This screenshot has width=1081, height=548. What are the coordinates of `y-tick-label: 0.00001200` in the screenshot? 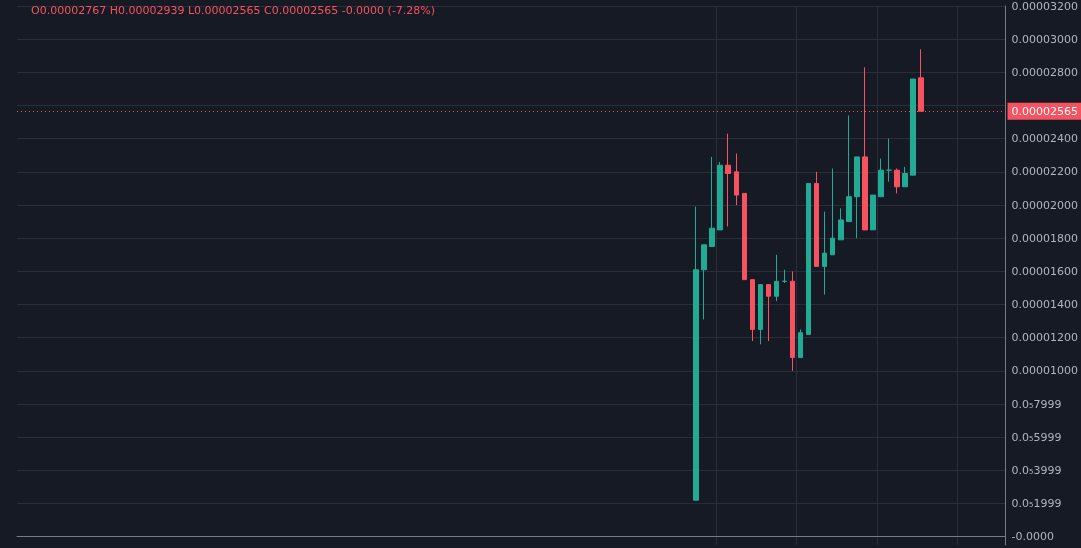 It's located at (1044, 338).